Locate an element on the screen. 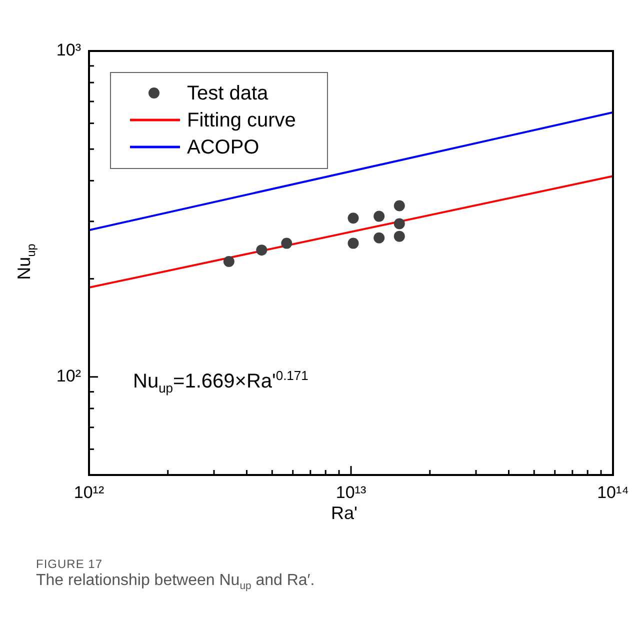 This screenshot has height=617, width=639. x-axis-title: Ra' is located at coordinates (344, 513).